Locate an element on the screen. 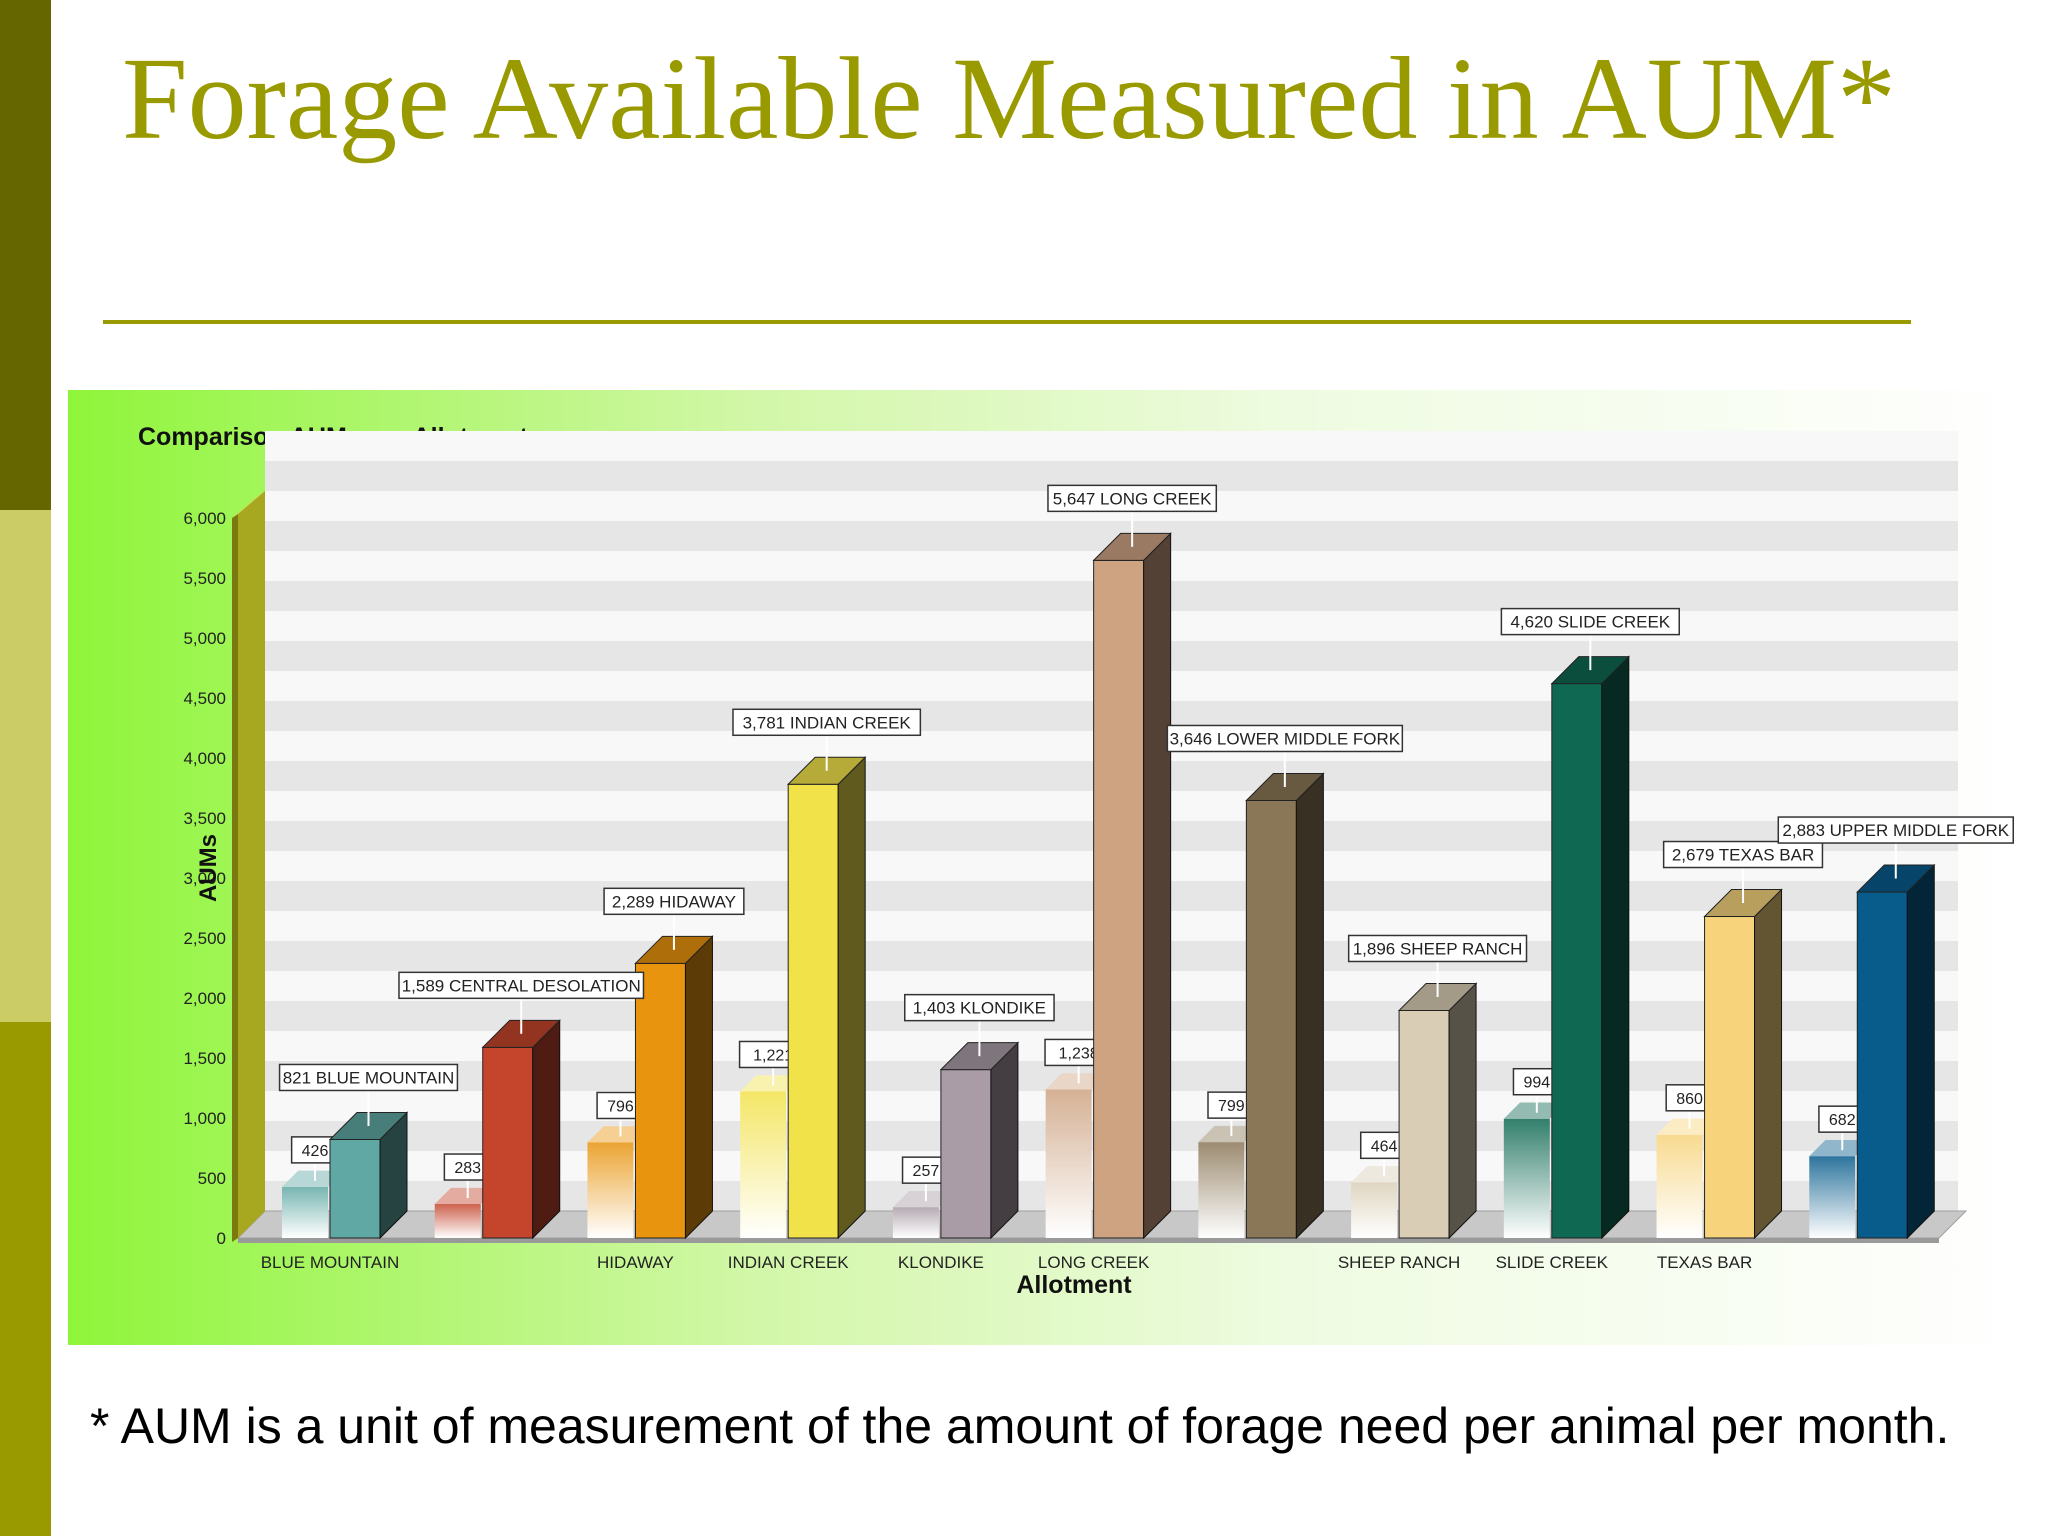 The height and width of the screenshot is (1536, 2048). floor-edge is located at coordinates (1088, 1240).